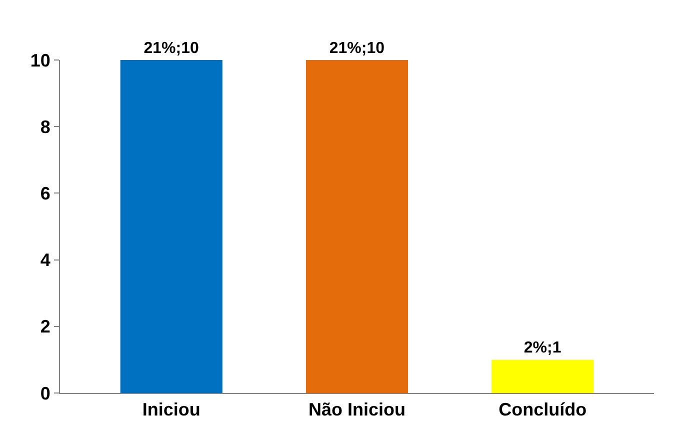 This screenshot has height=443, width=694. I want to click on y-tick-label: 8, so click(45, 126).